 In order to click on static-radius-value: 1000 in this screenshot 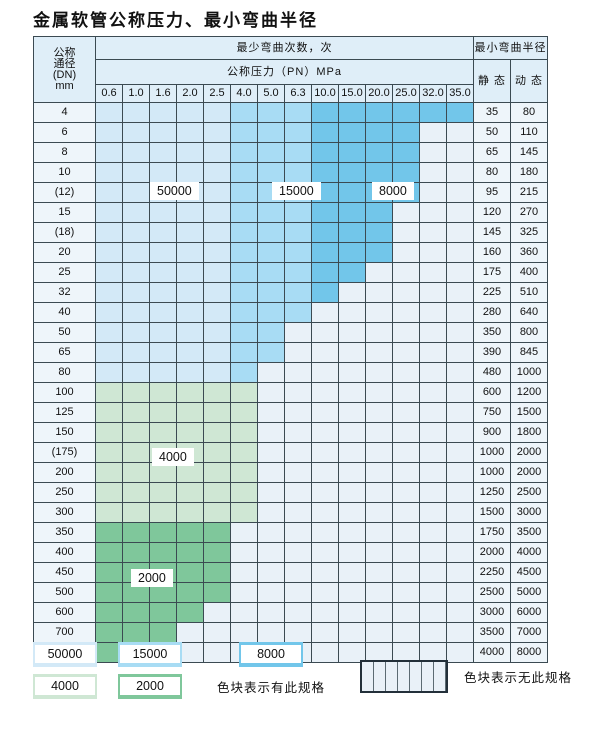, I will do `click(492, 472)`.